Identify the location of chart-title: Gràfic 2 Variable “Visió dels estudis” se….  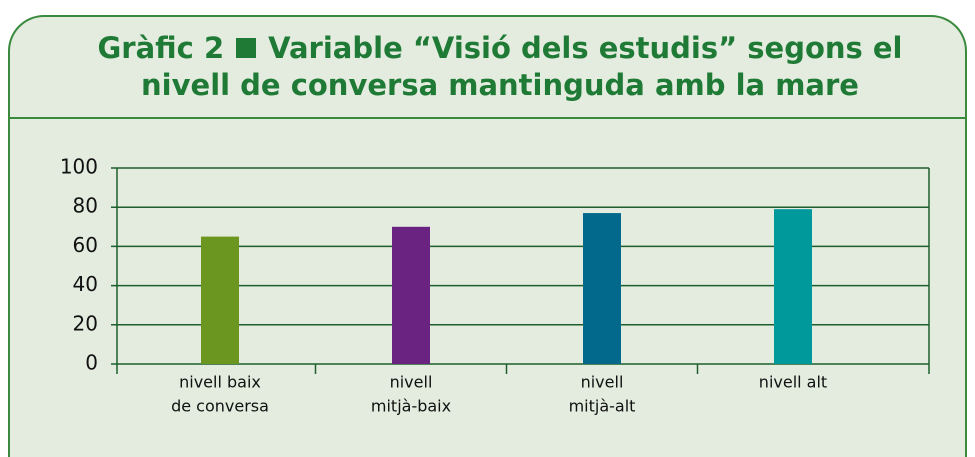
(500, 67).